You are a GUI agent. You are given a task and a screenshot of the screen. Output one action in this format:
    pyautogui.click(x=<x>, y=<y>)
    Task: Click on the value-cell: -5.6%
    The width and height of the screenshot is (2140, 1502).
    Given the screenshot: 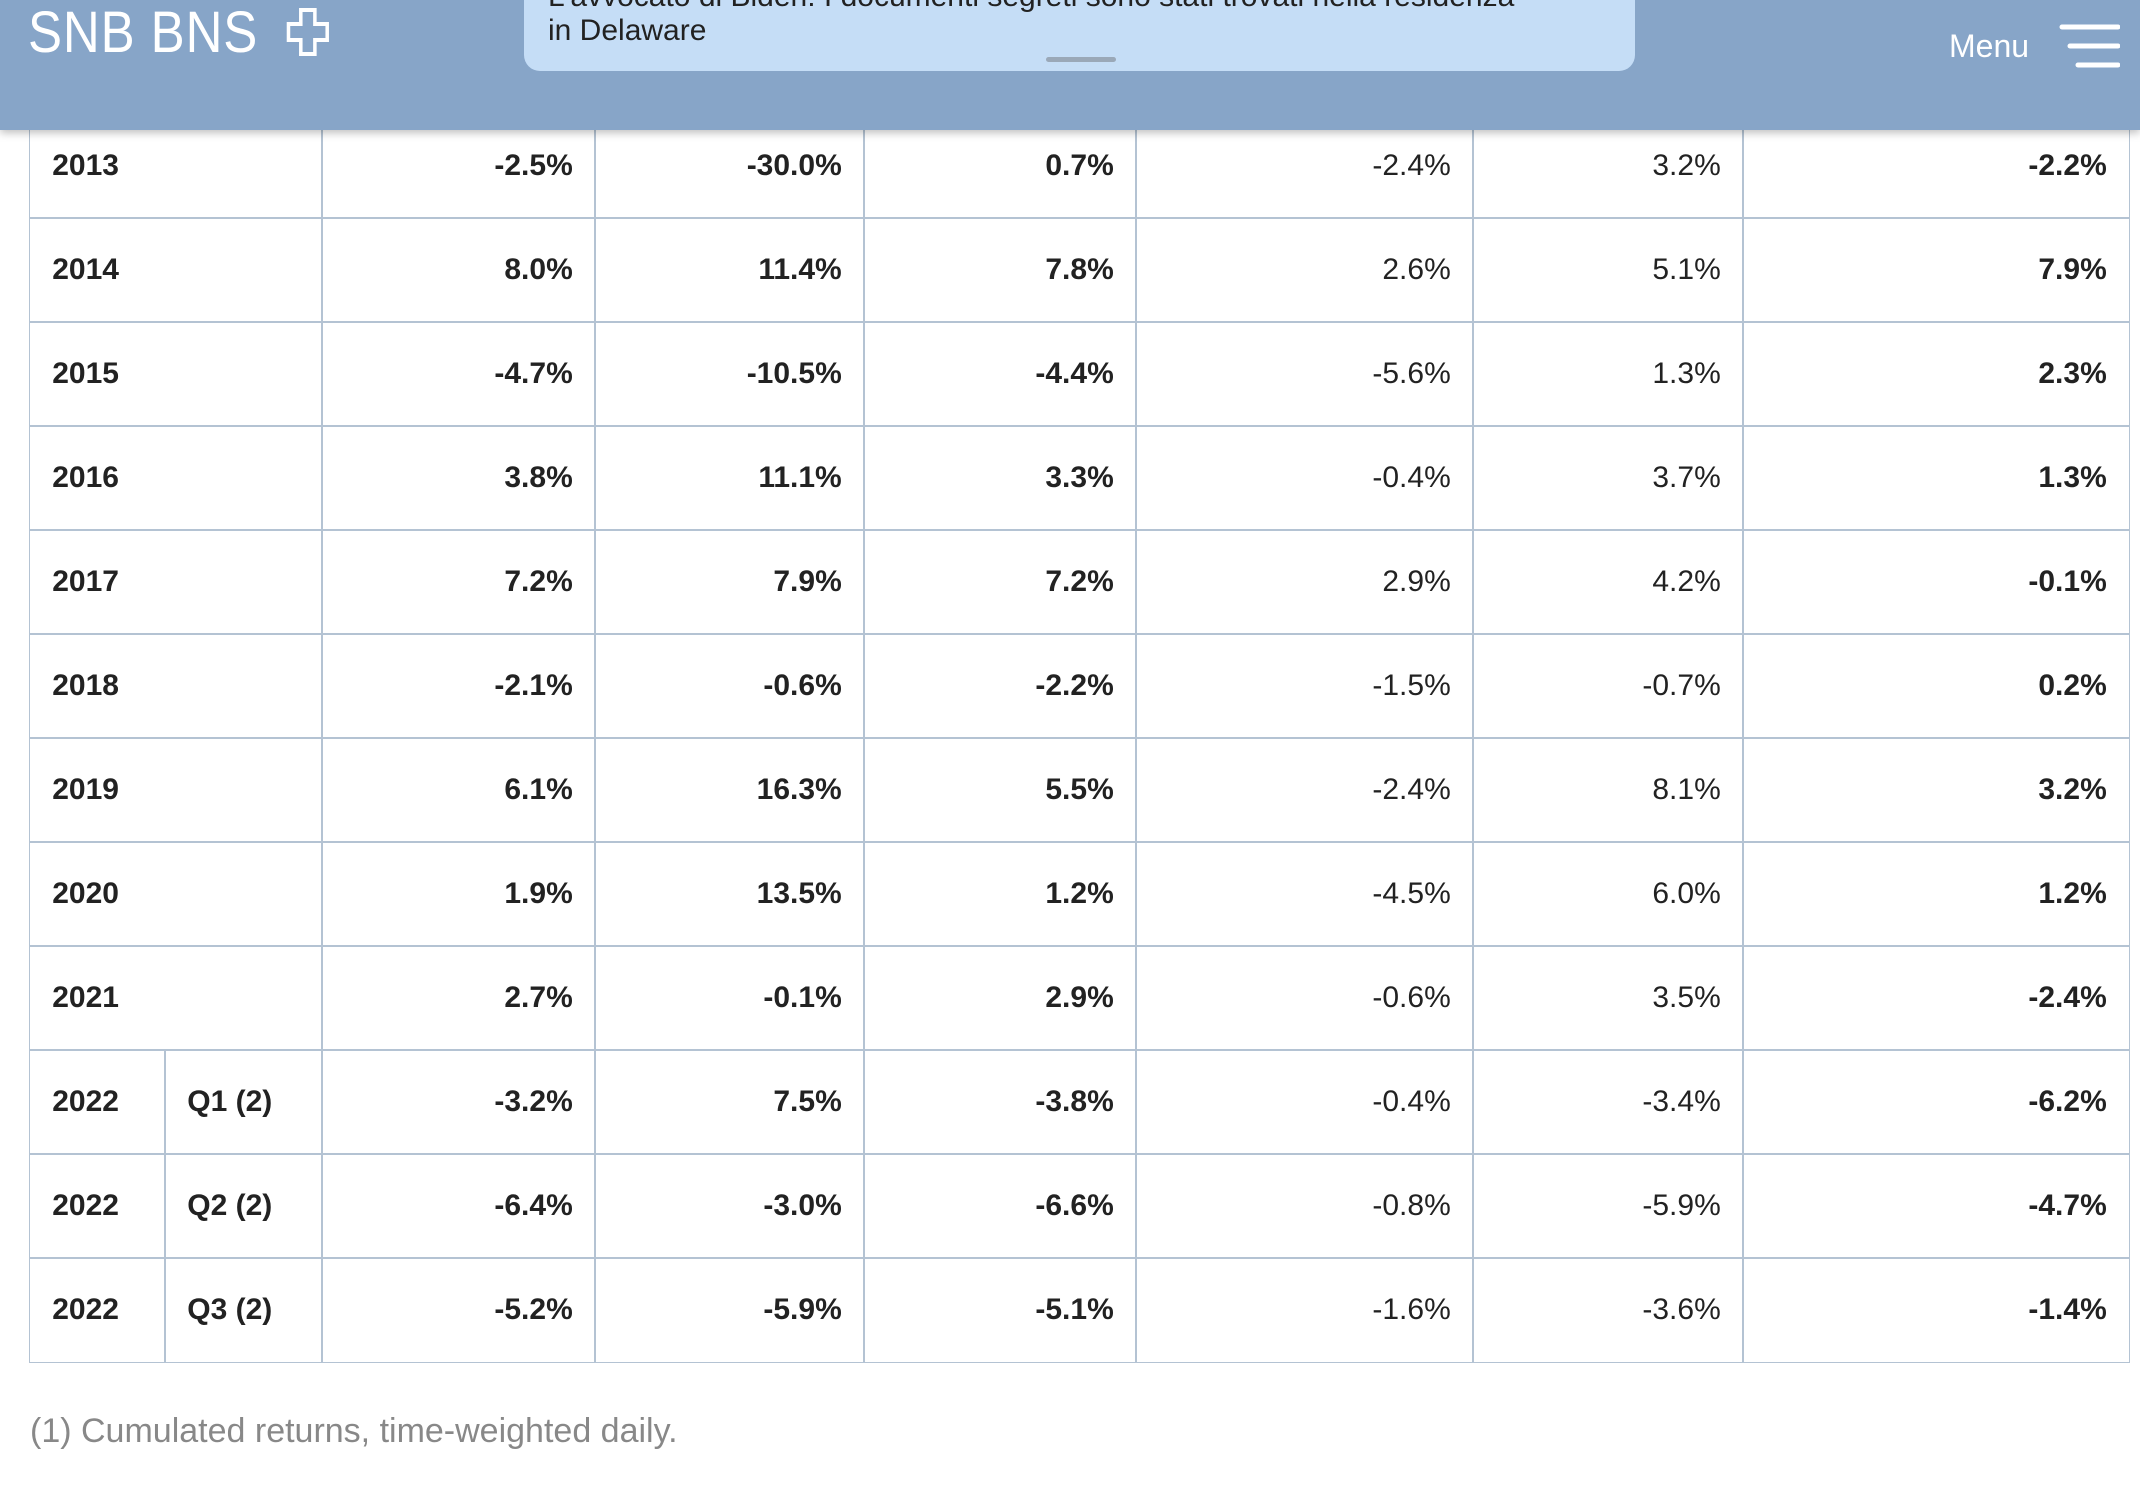 What is the action you would take?
    pyautogui.click(x=1304, y=374)
    